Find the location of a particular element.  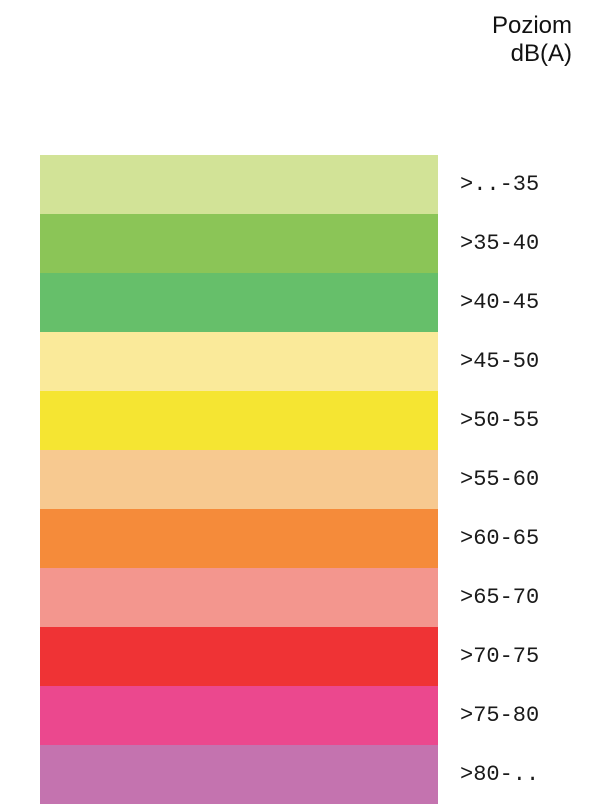

legend-label: >55-60 is located at coordinates (500, 479).